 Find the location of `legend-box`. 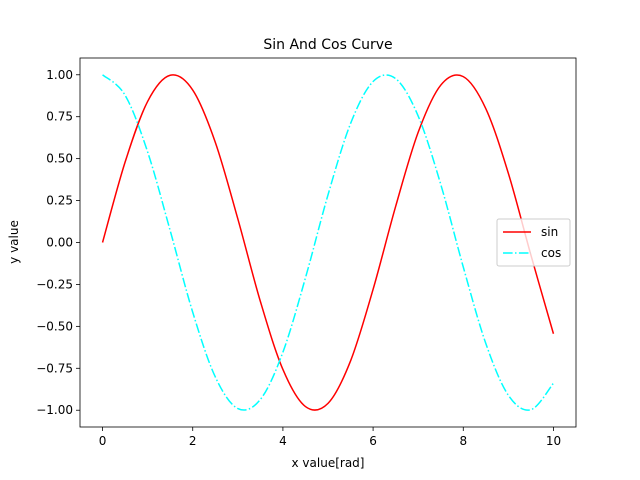

legend-box is located at coordinates (533, 242).